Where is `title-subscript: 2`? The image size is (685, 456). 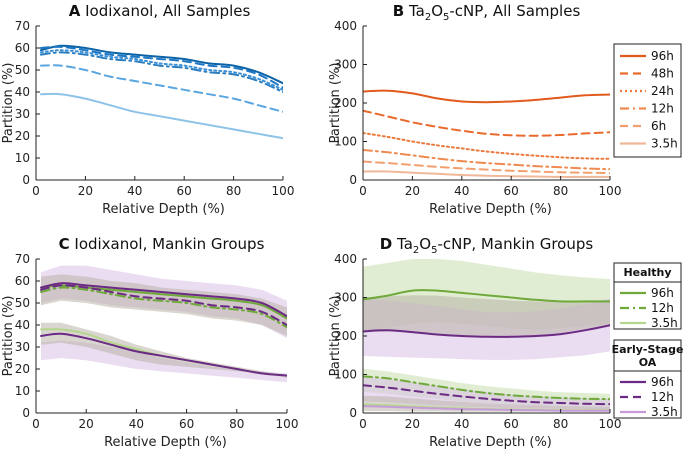
title-subscript: 2 is located at coordinates (428, 17).